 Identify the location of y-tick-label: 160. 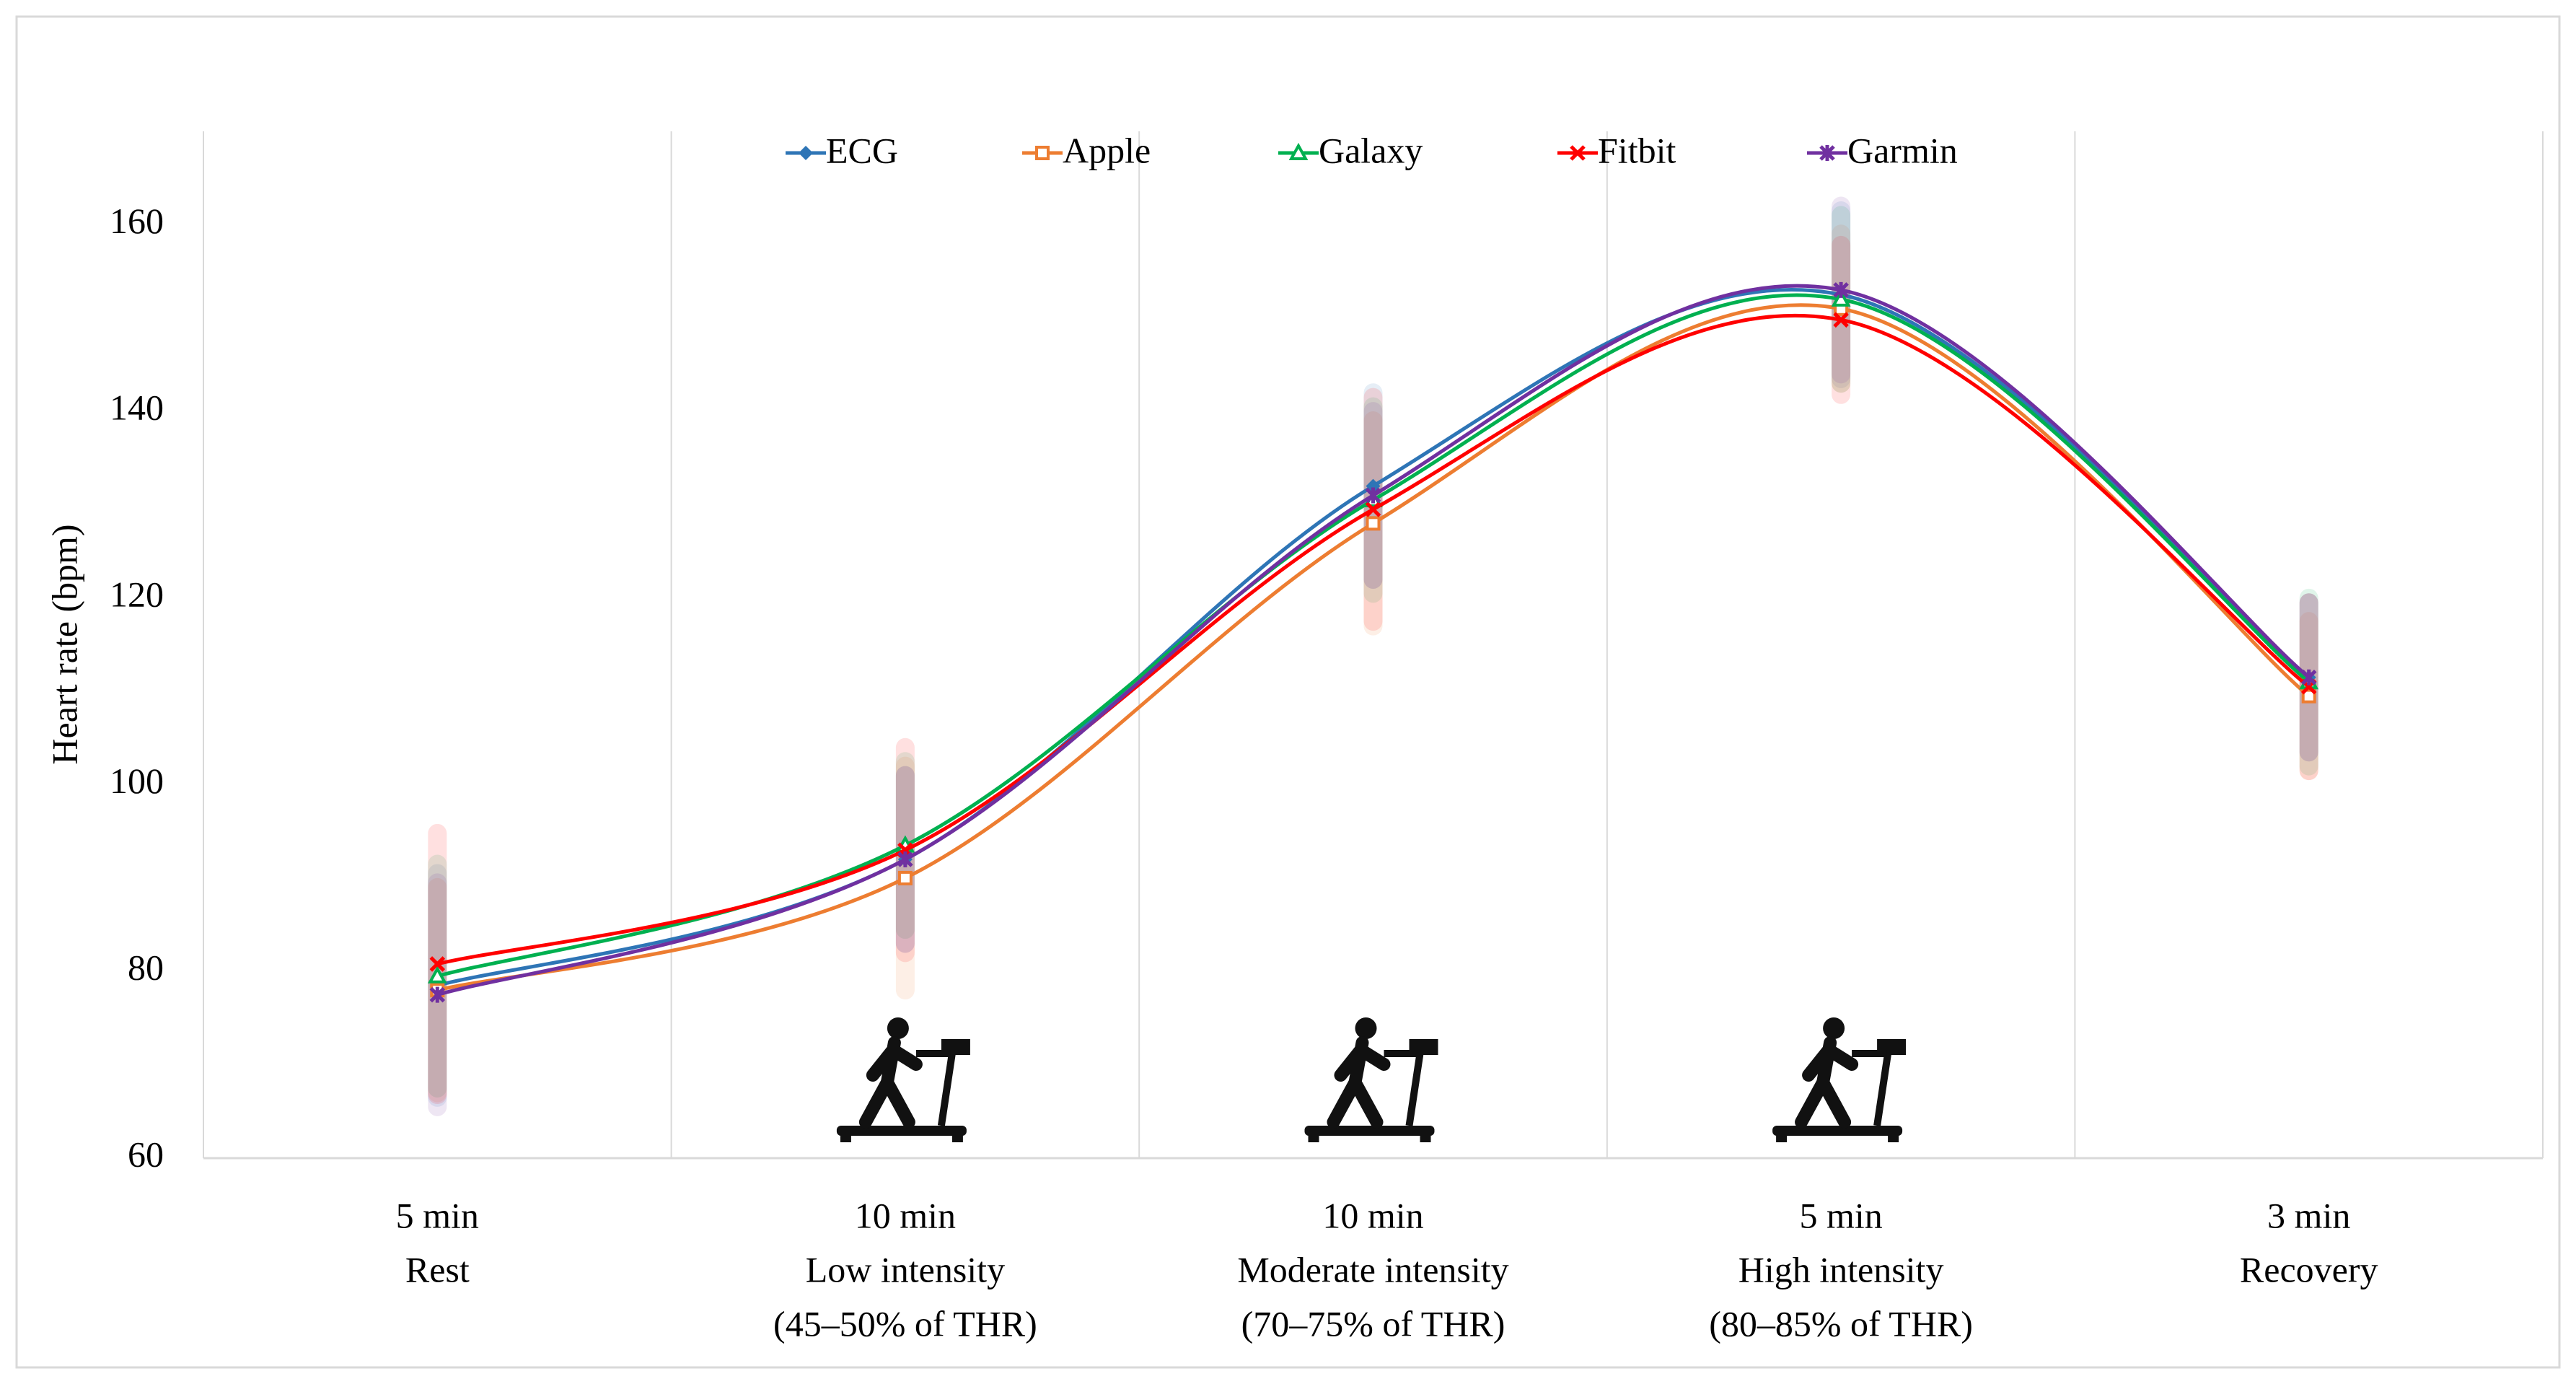
(137, 221).